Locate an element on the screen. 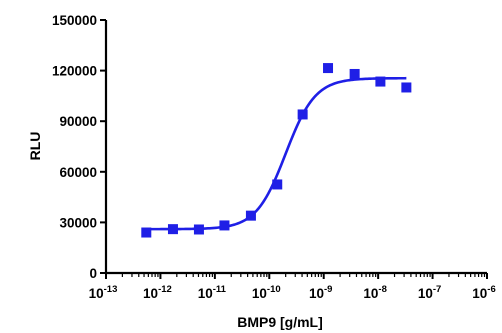 Image resolution: width=502 pixels, height=333 pixels. x-tick-label: 10⁻⁸ is located at coordinates (374, 292).